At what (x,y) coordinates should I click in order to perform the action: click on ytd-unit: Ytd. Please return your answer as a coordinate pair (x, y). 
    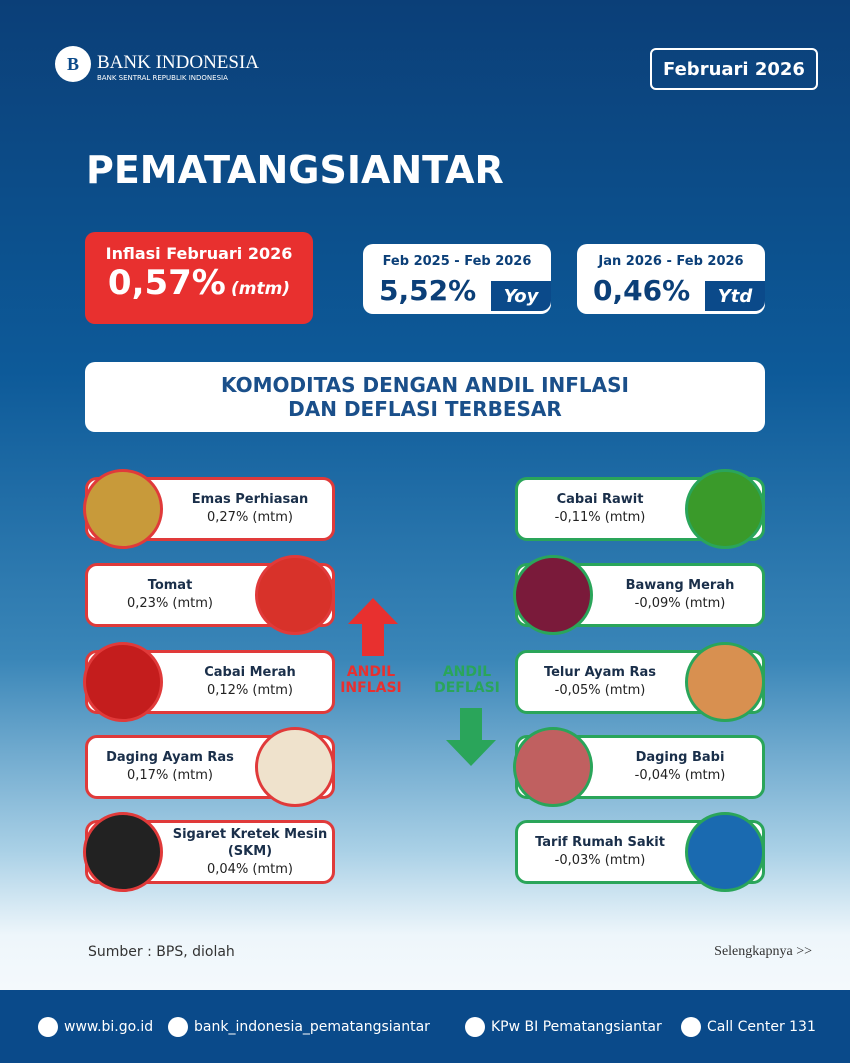
    Looking at the image, I should click on (735, 296).